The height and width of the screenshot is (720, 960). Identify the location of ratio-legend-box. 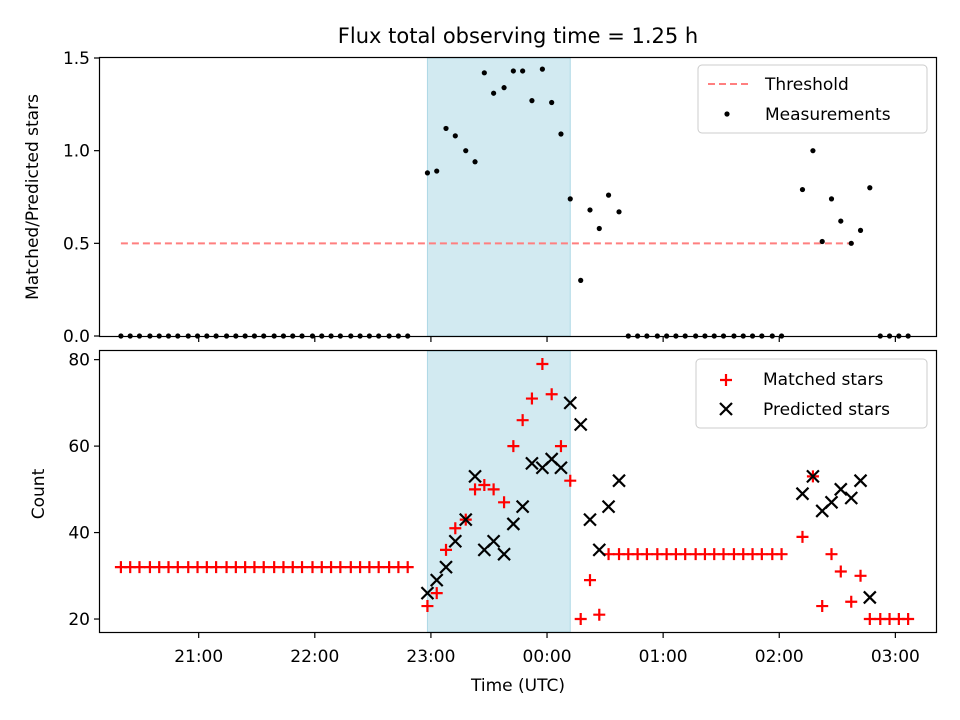
(812, 99).